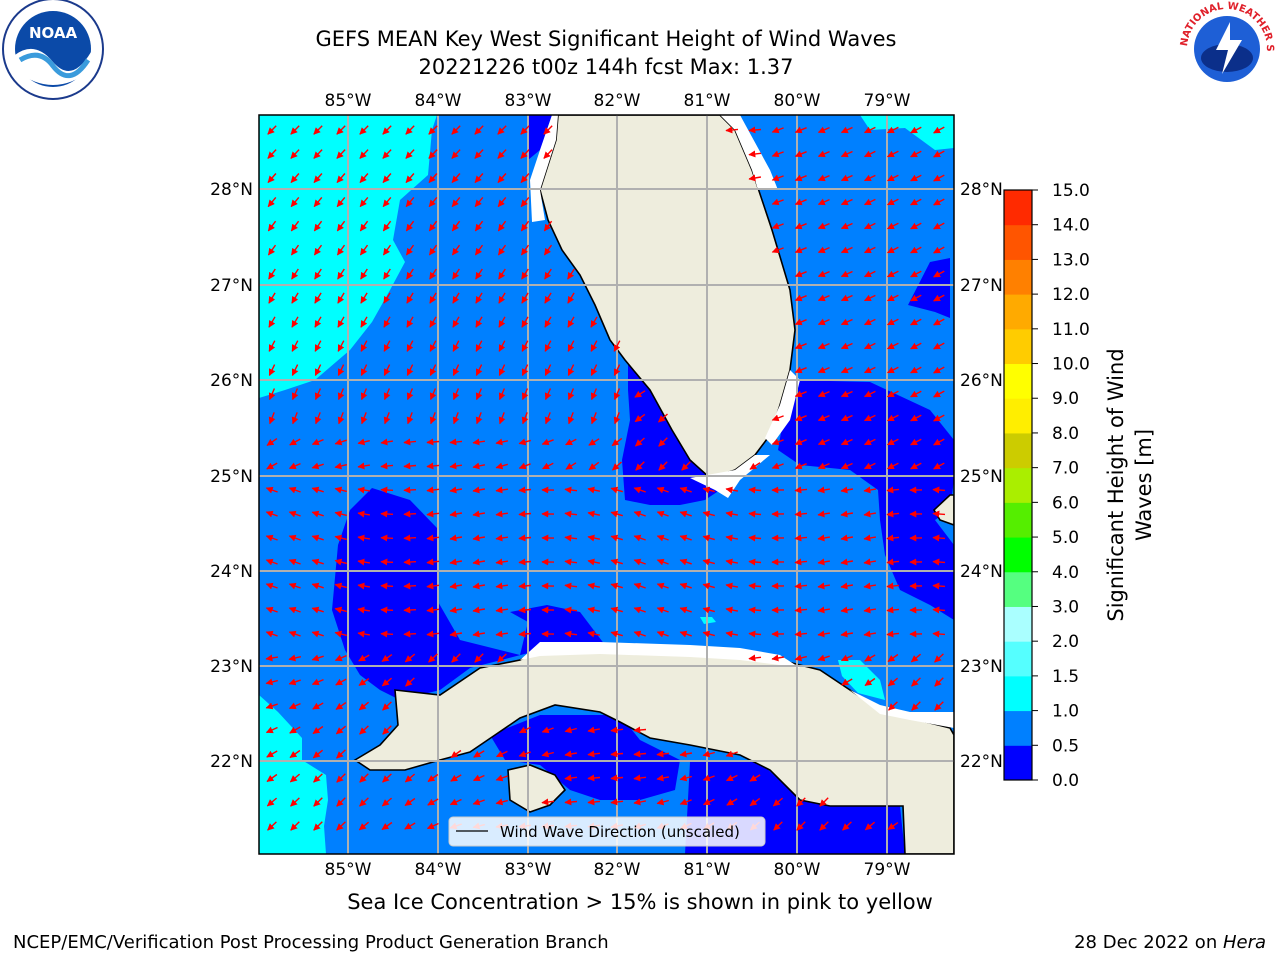  I want to click on colorbar-tick-label: 5.0, so click(1065, 538).